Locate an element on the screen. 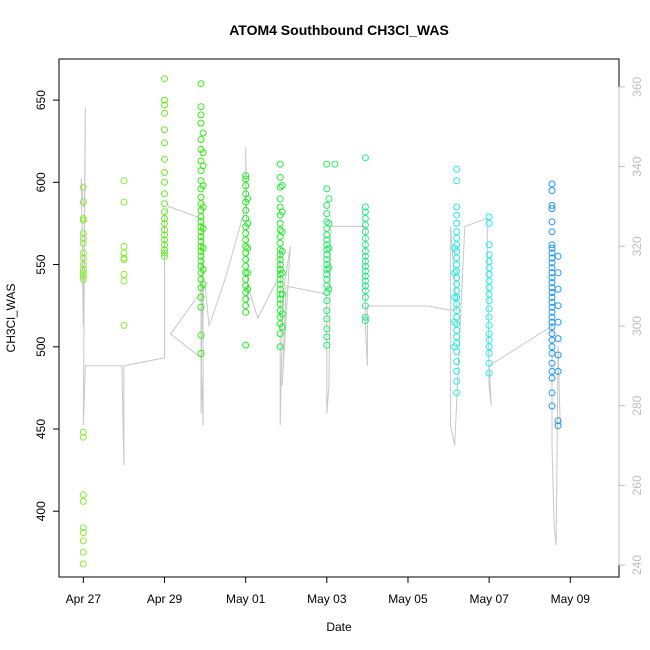  y2-tick-label: 340 is located at coordinates (637, 166).